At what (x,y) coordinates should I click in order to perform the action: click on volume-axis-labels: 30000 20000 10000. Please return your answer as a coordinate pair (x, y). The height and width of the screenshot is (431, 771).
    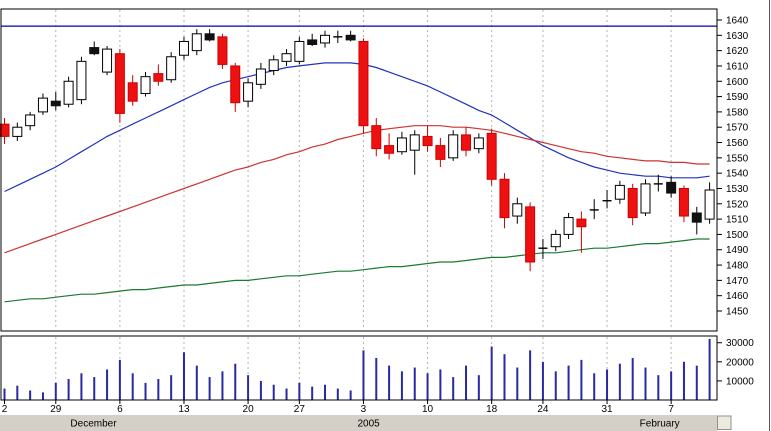
    Looking at the image, I should click on (735, 362).